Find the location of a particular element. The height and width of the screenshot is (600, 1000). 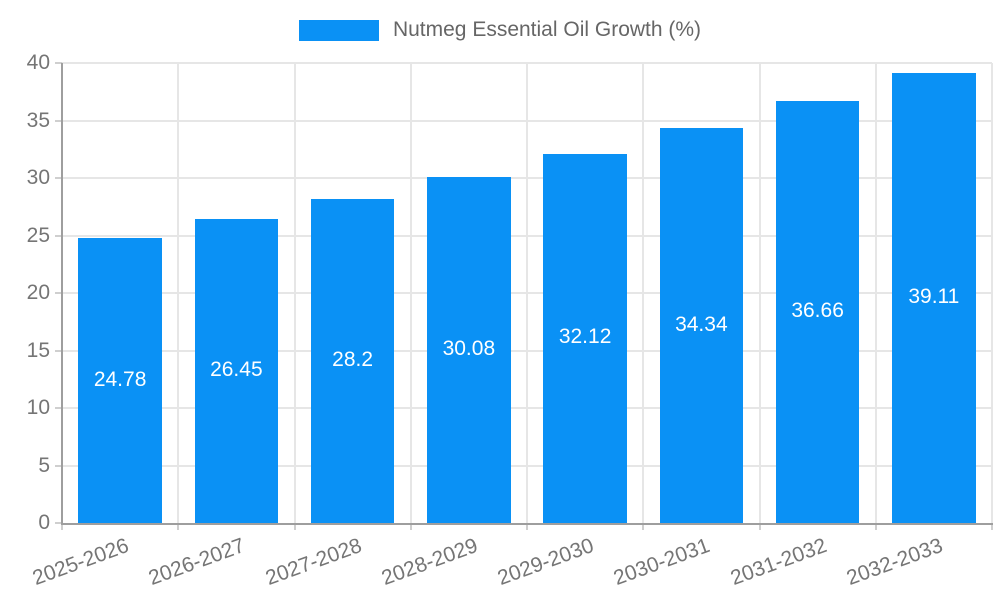

bar-value-label: 32.12 is located at coordinates (585, 337).